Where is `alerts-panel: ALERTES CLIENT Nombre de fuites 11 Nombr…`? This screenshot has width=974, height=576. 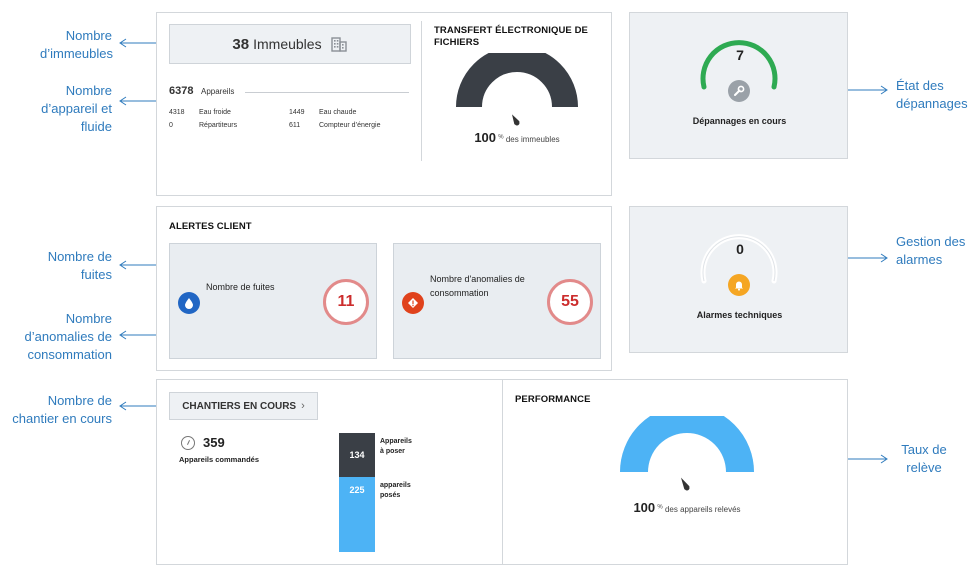
alerts-panel: ALERTES CLIENT Nombre de fuites 11 Nombr… is located at coordinates (384, 288).